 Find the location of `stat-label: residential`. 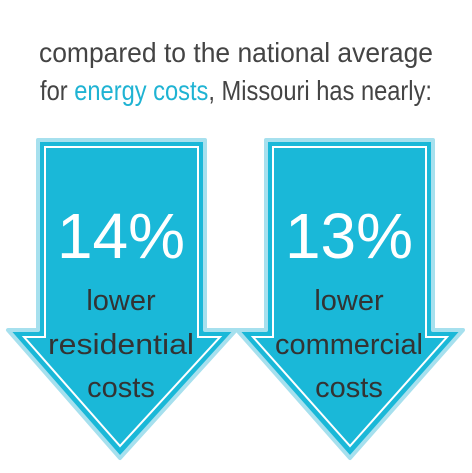

stat-label: residential is located at coordinates (121, 345).